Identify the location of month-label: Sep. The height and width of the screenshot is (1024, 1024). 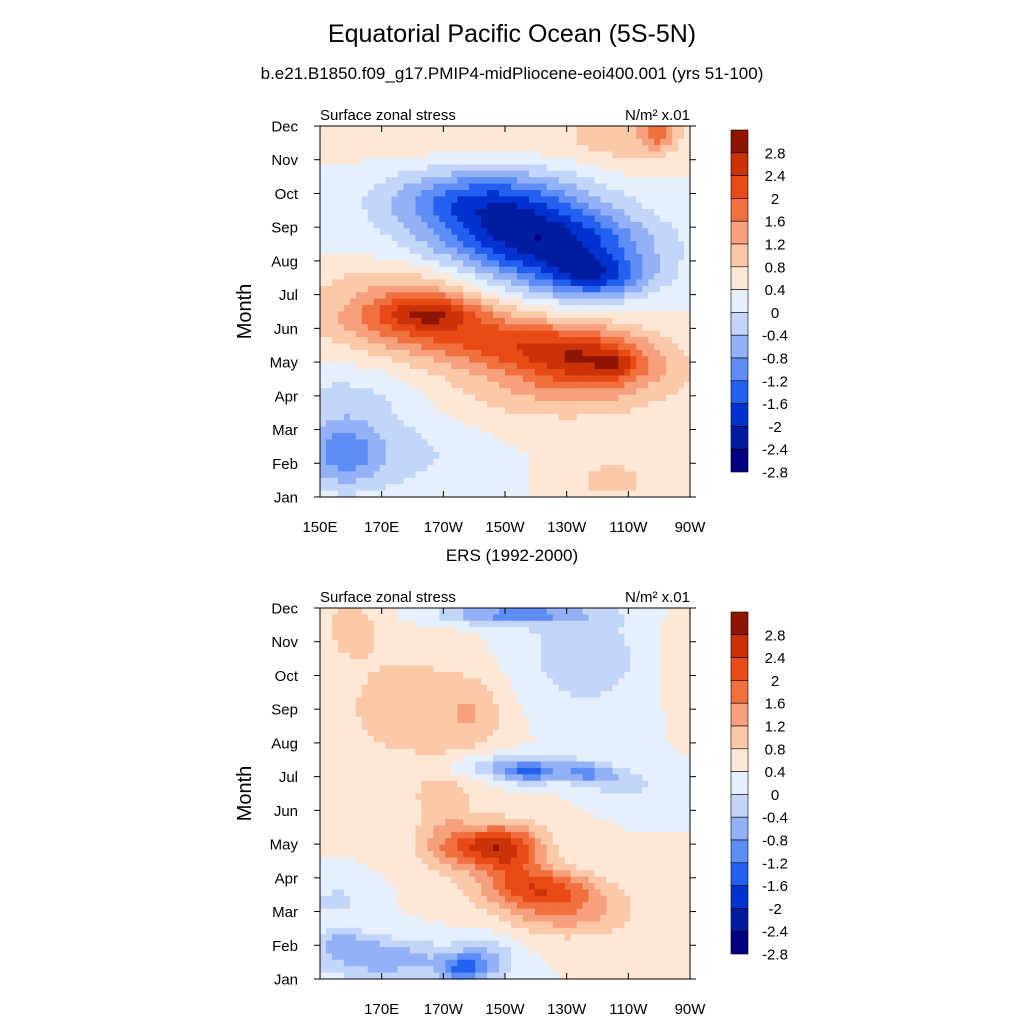
(284, 228).